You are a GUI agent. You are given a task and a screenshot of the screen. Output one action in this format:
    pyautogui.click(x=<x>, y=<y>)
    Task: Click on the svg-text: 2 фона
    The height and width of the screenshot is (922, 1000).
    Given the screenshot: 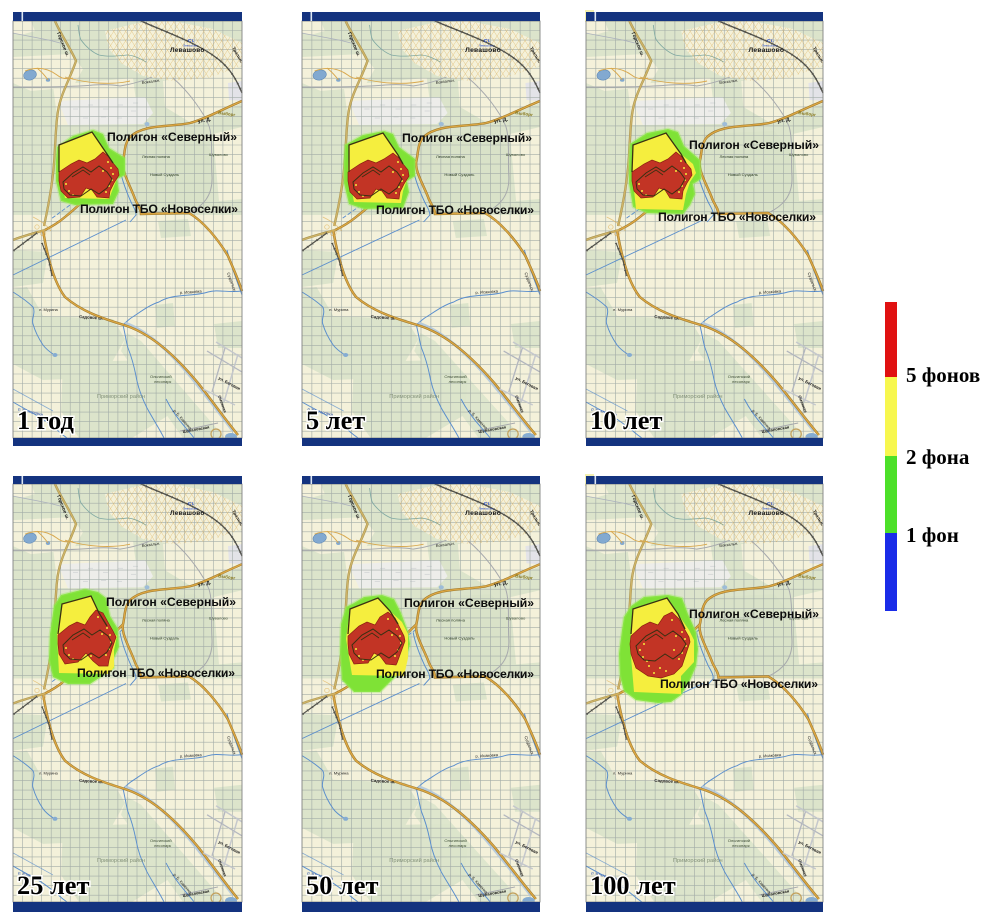 What is the action you would take?
    pyautogui.click(x=938, y=457)
    